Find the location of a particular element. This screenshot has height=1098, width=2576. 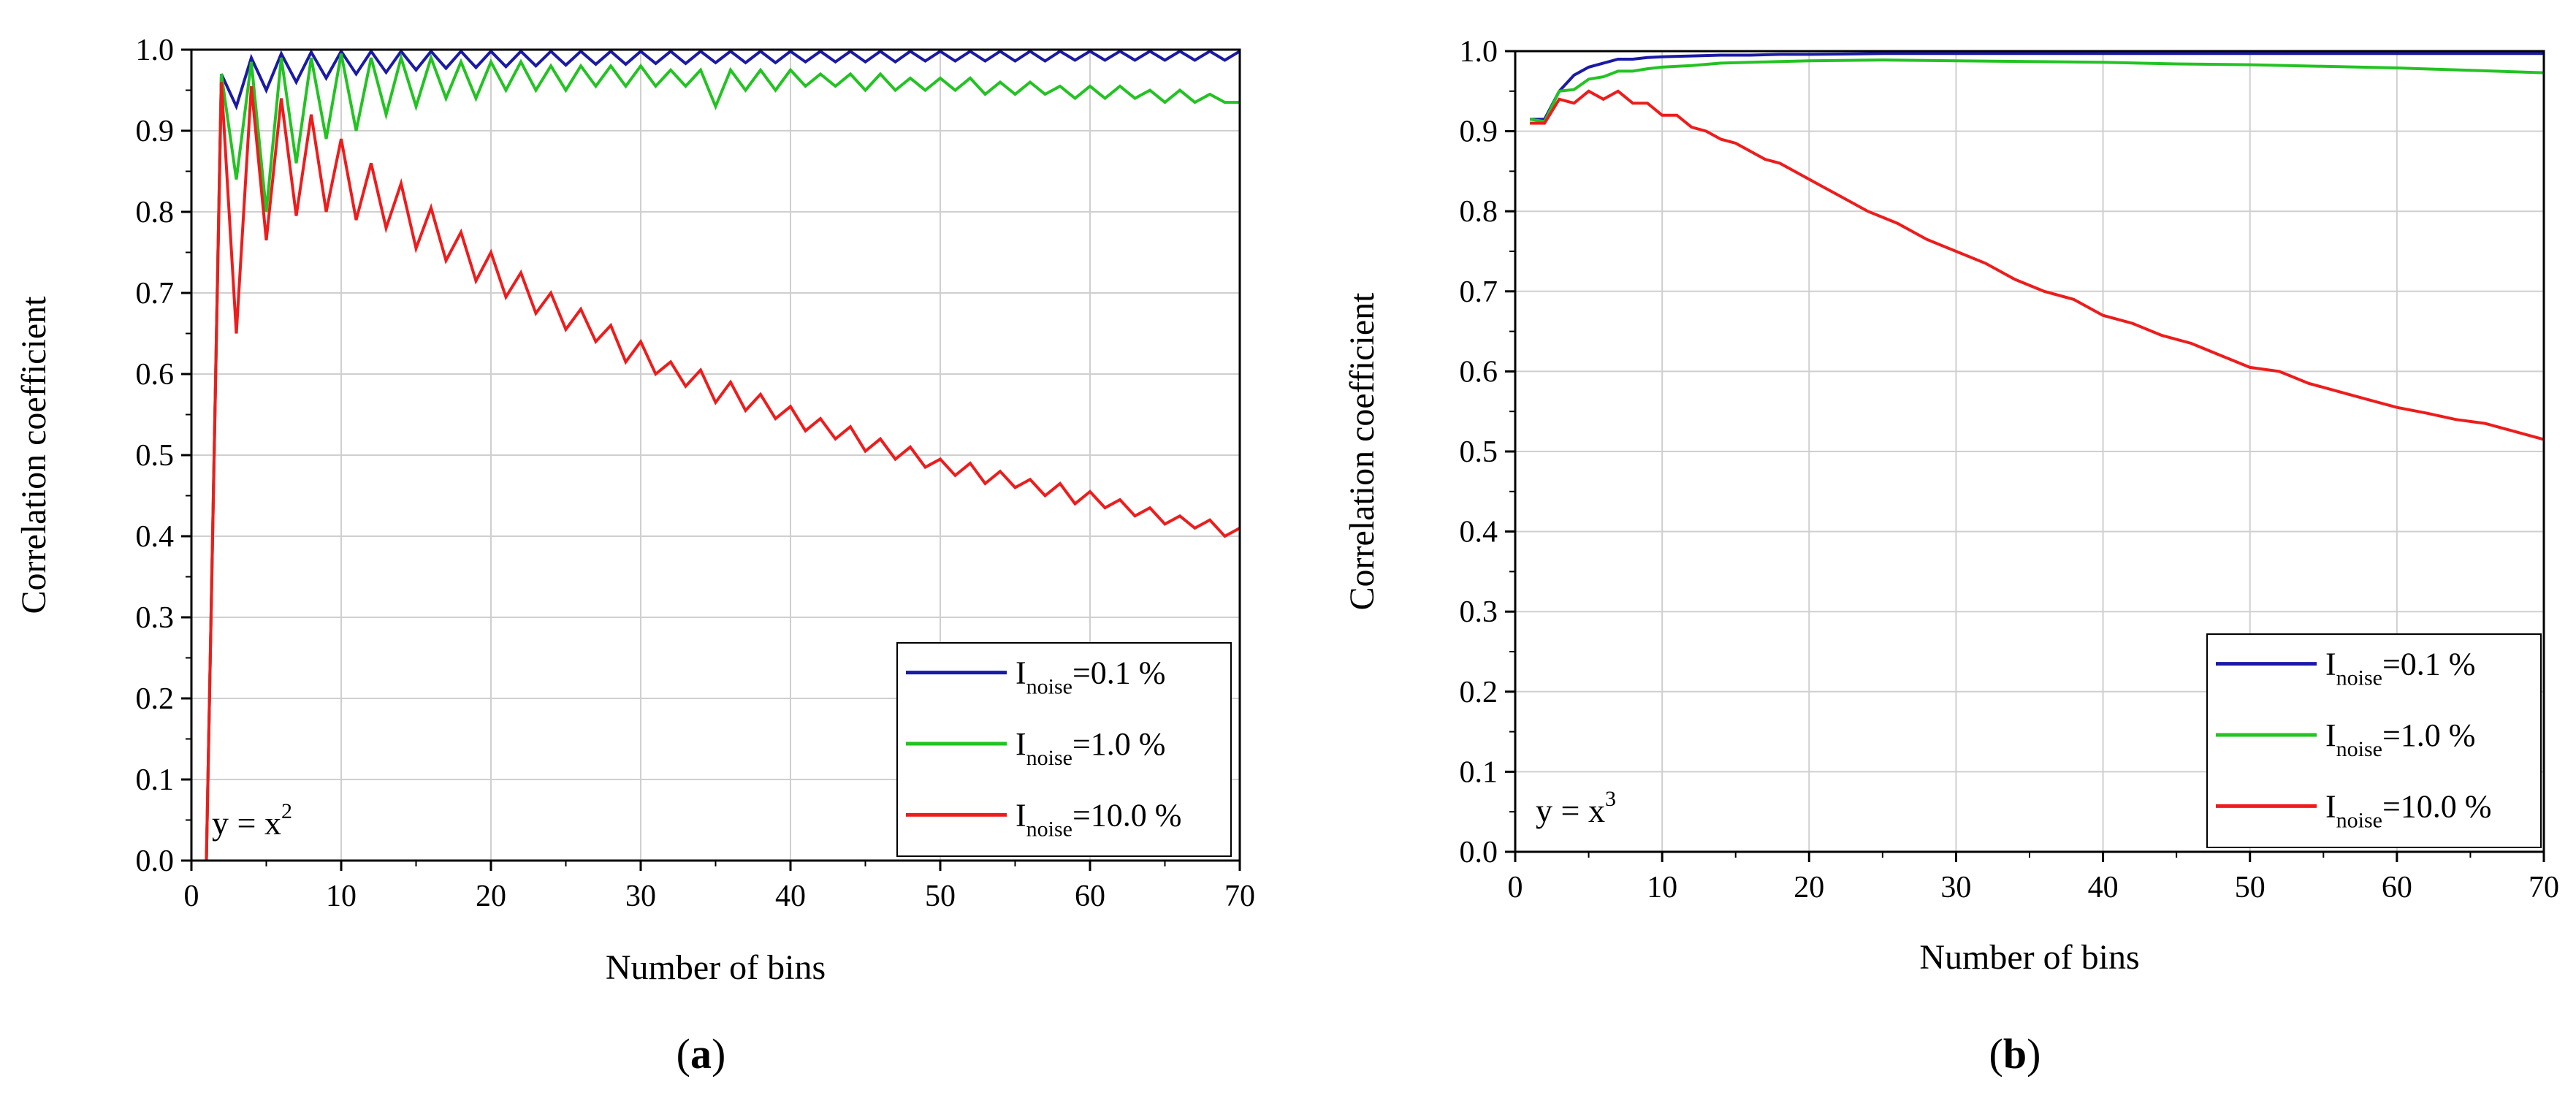

panel-label-letter: a is located at coordinates (701, 1054).